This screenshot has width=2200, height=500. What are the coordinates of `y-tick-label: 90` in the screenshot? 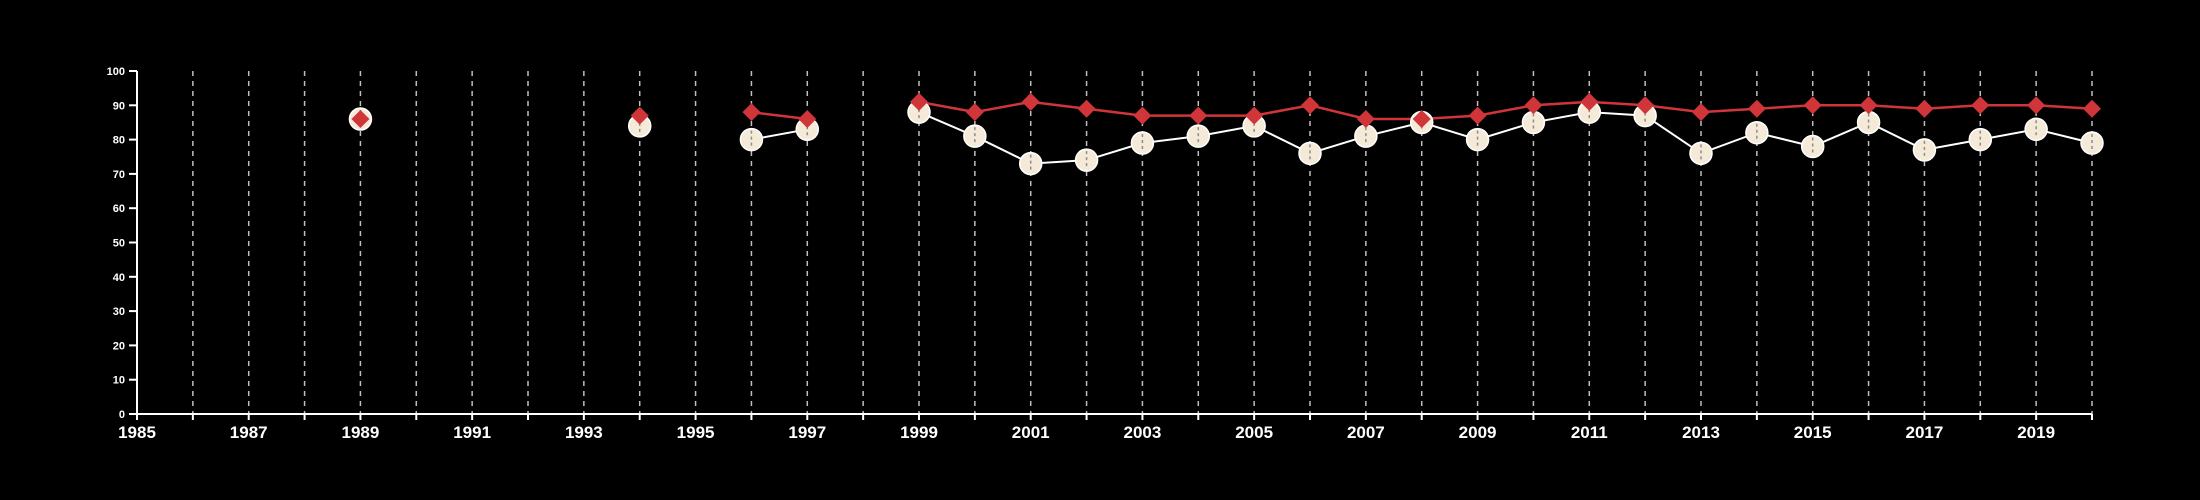 It's located at (119, 106).